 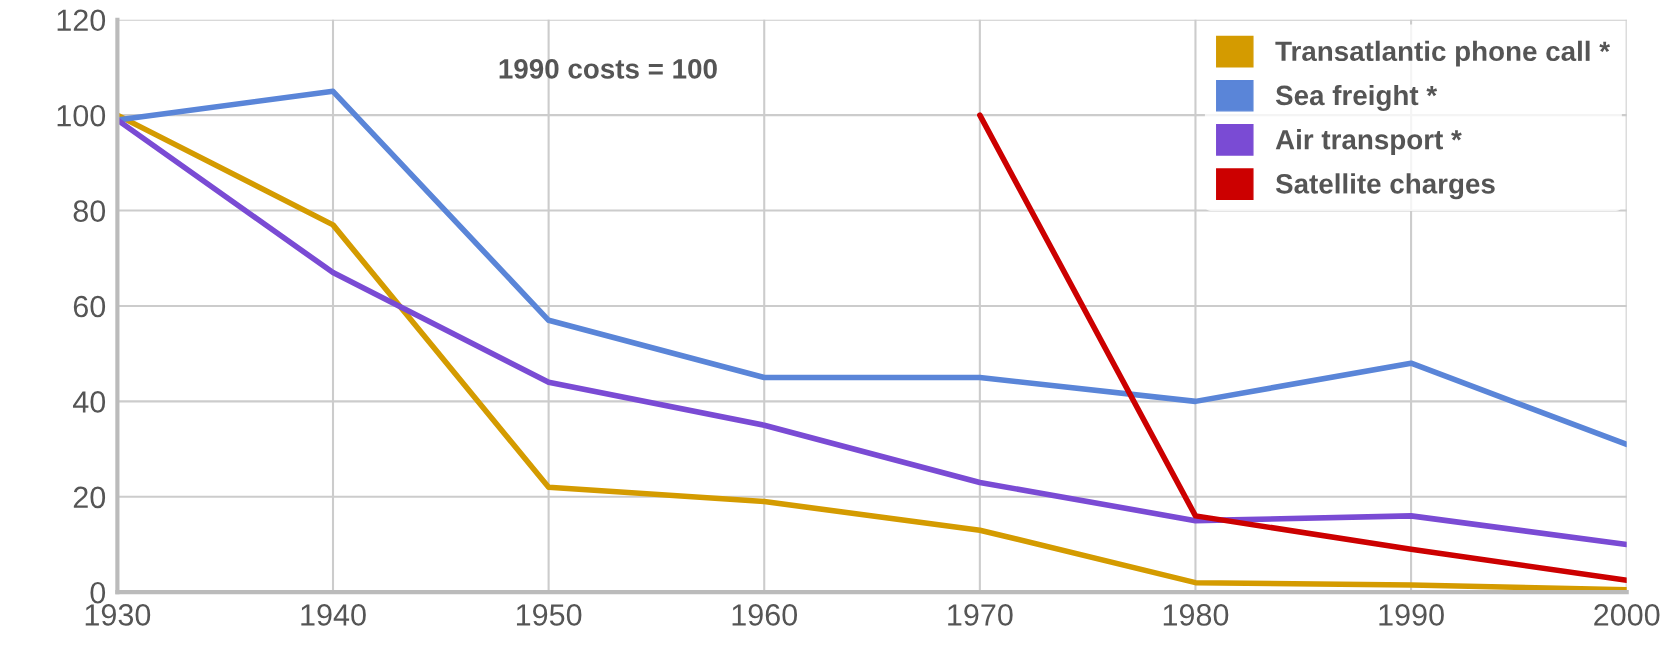 I want to click on y-tick-label: 120, so click(x=81, y=20).